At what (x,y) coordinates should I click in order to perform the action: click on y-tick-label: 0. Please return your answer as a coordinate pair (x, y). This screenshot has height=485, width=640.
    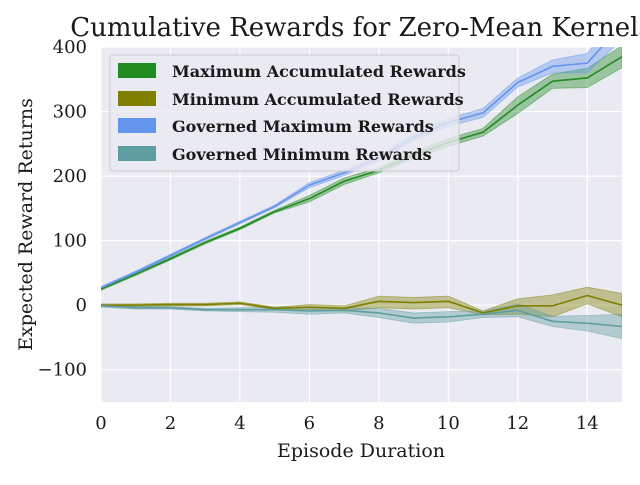
    Looking at the image, I should click on (81, 305).